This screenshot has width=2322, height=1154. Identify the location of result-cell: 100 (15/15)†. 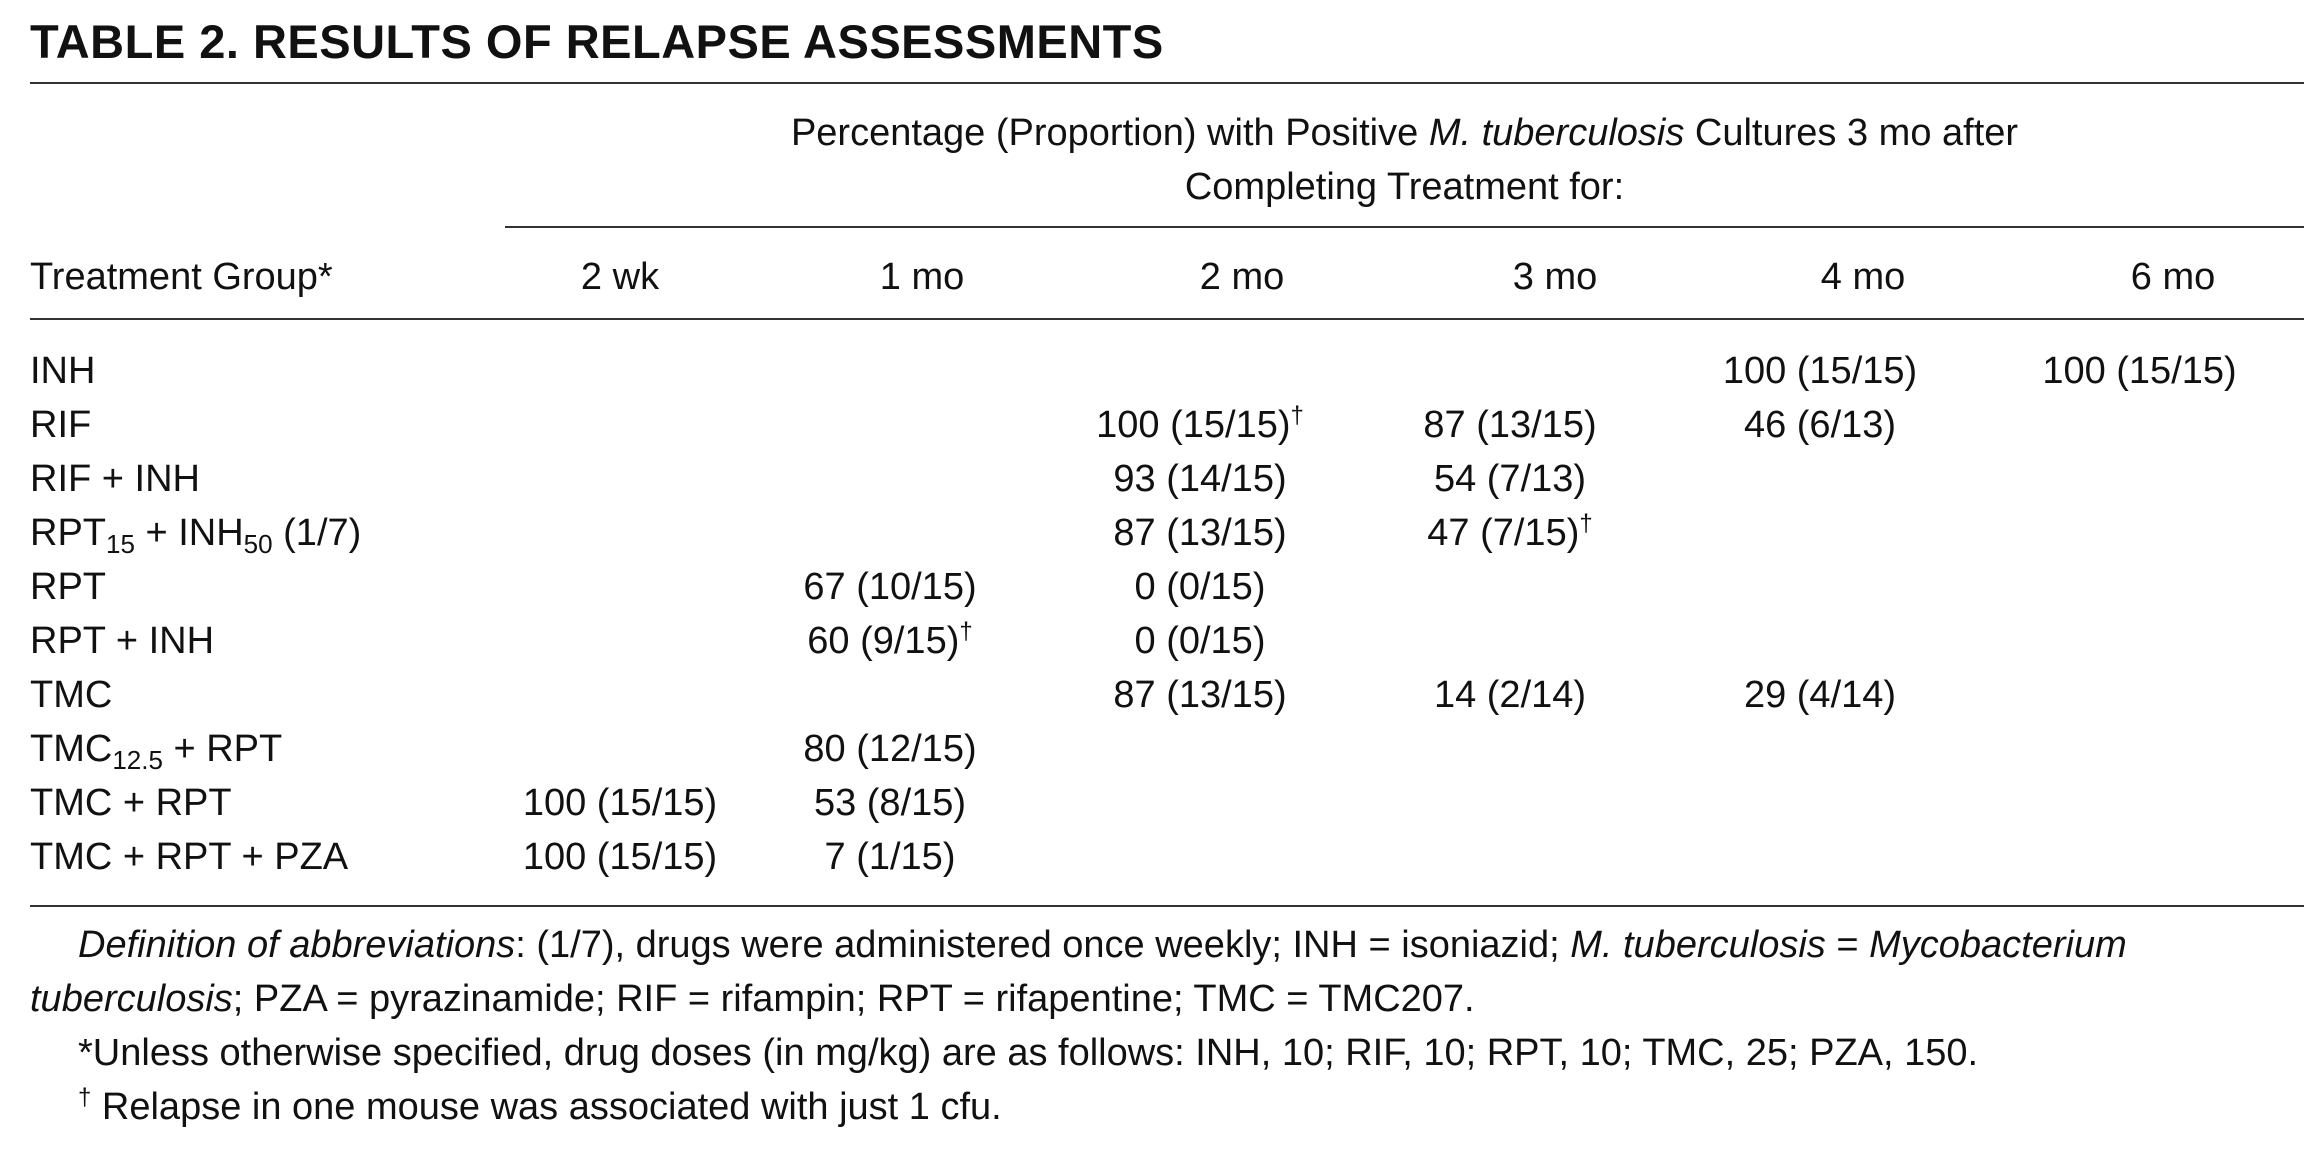
(1200, 425).